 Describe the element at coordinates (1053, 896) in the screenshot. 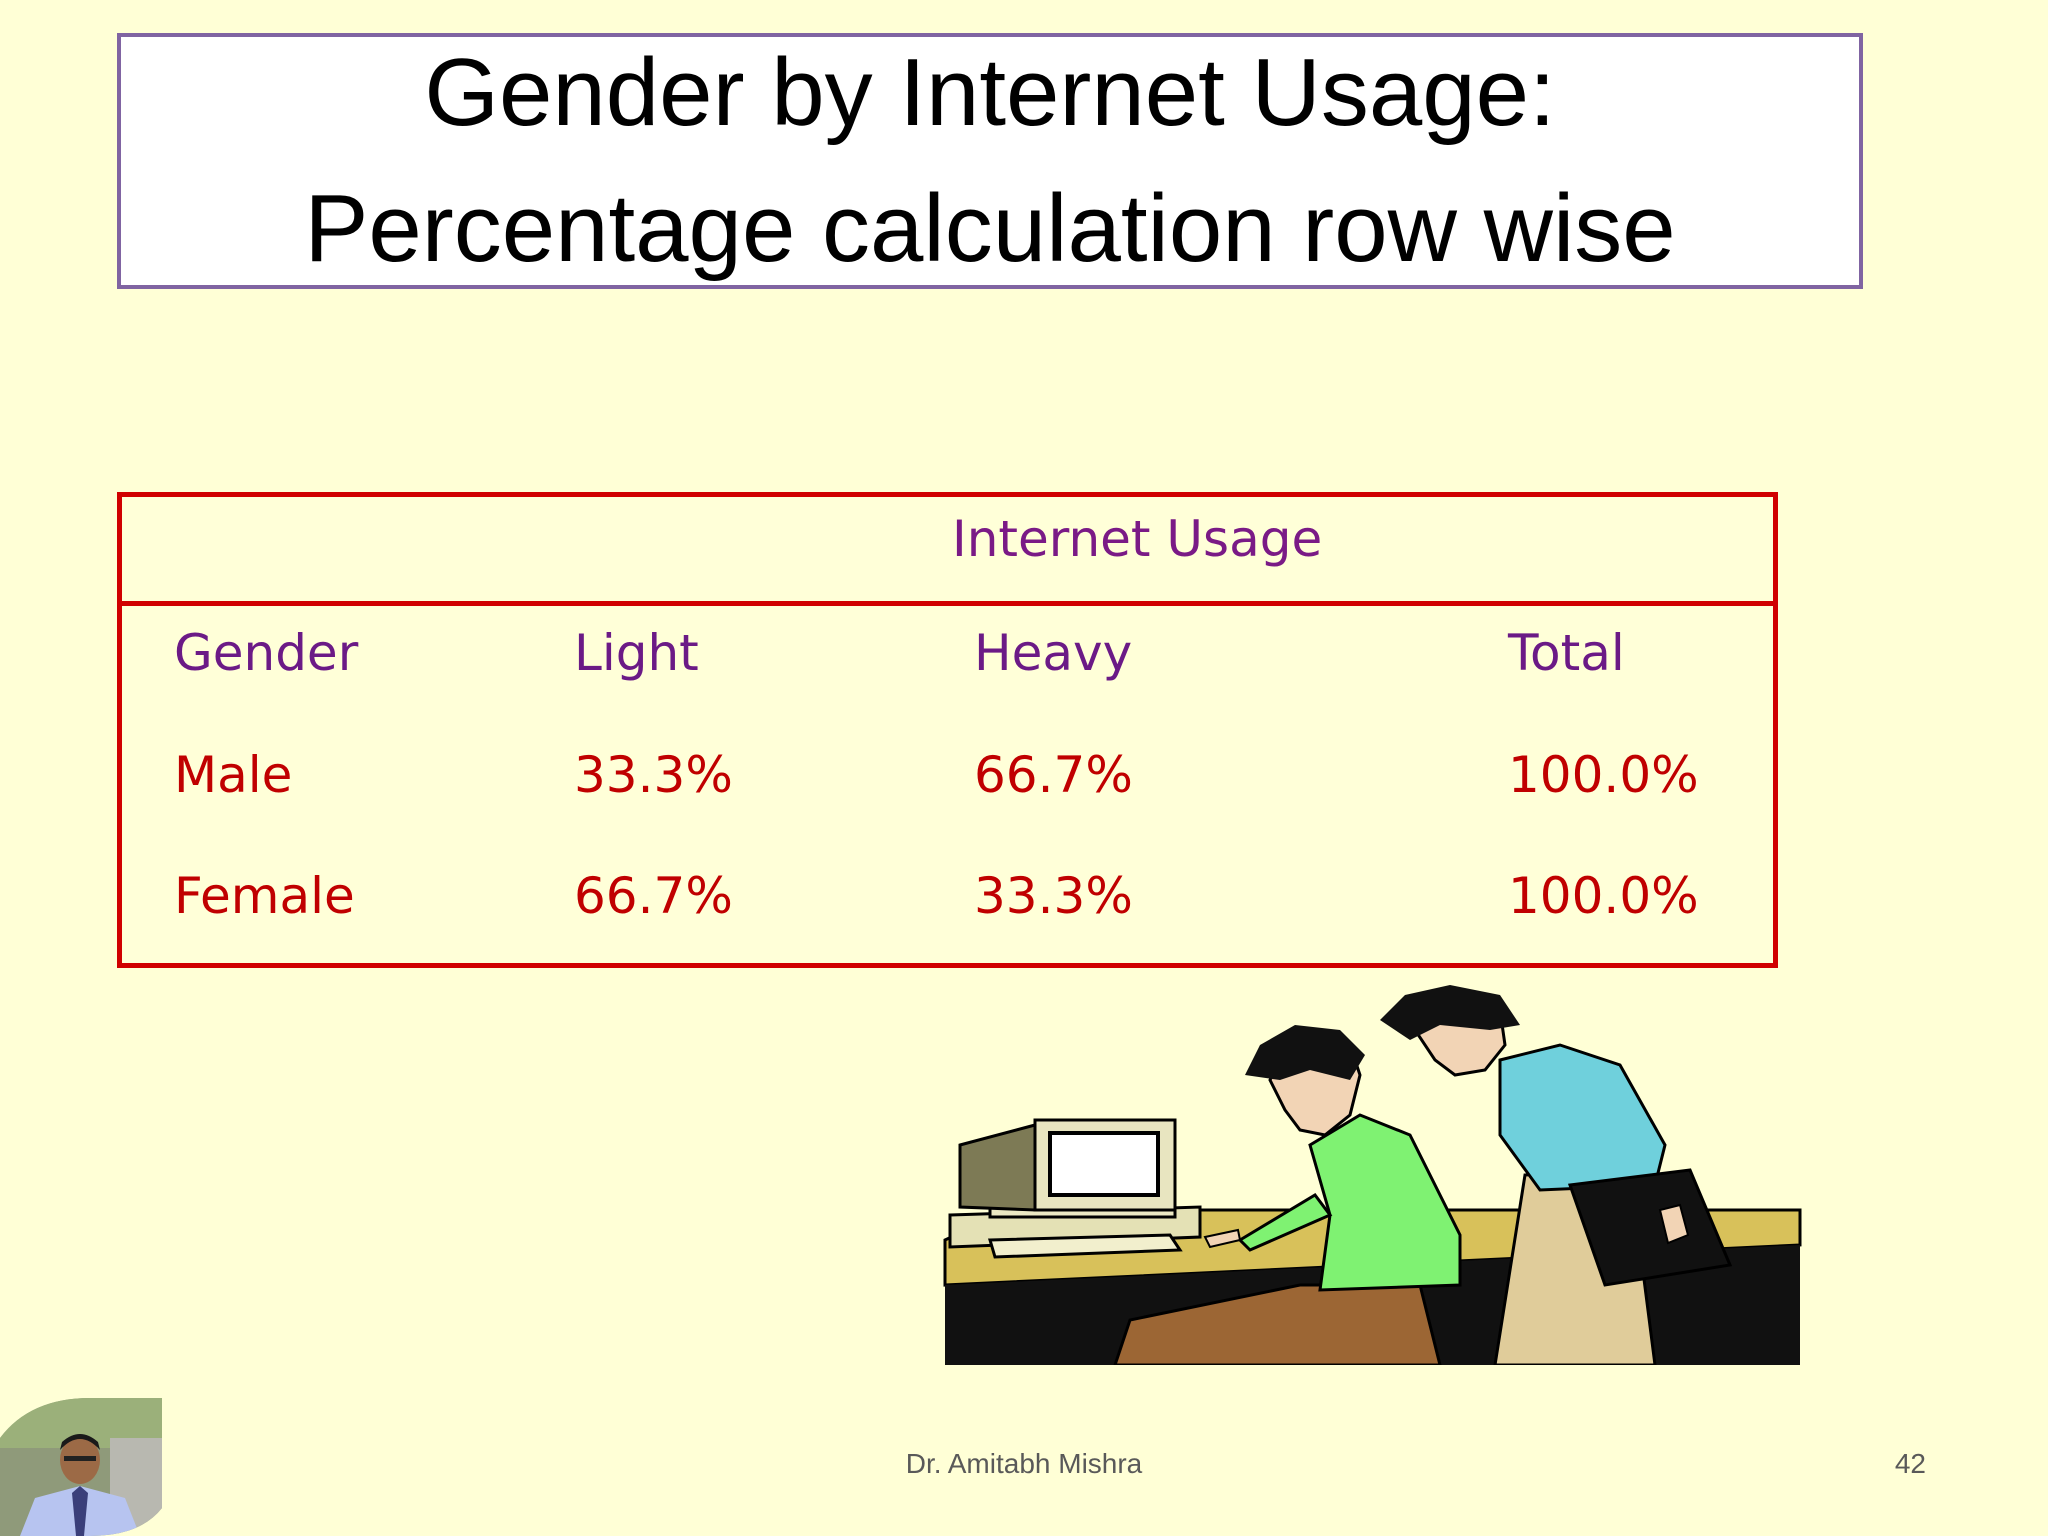

I see `row-female-heavy: 33.3%` at that location.